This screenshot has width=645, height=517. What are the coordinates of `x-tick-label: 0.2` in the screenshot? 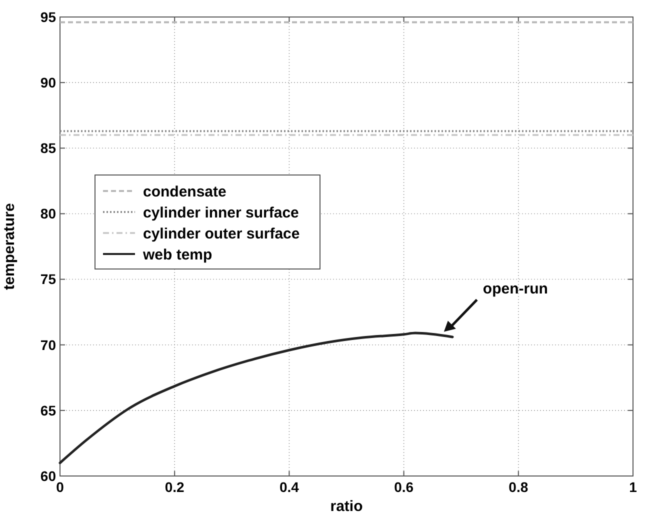 It's located at (174, 487).